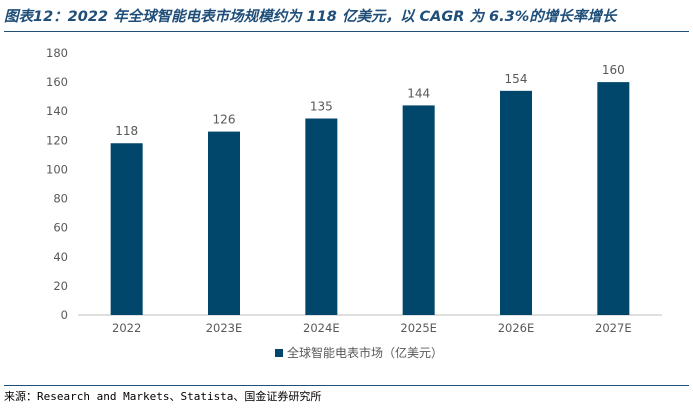  I want to click on y-tick-label: 180, so click(57, 53).